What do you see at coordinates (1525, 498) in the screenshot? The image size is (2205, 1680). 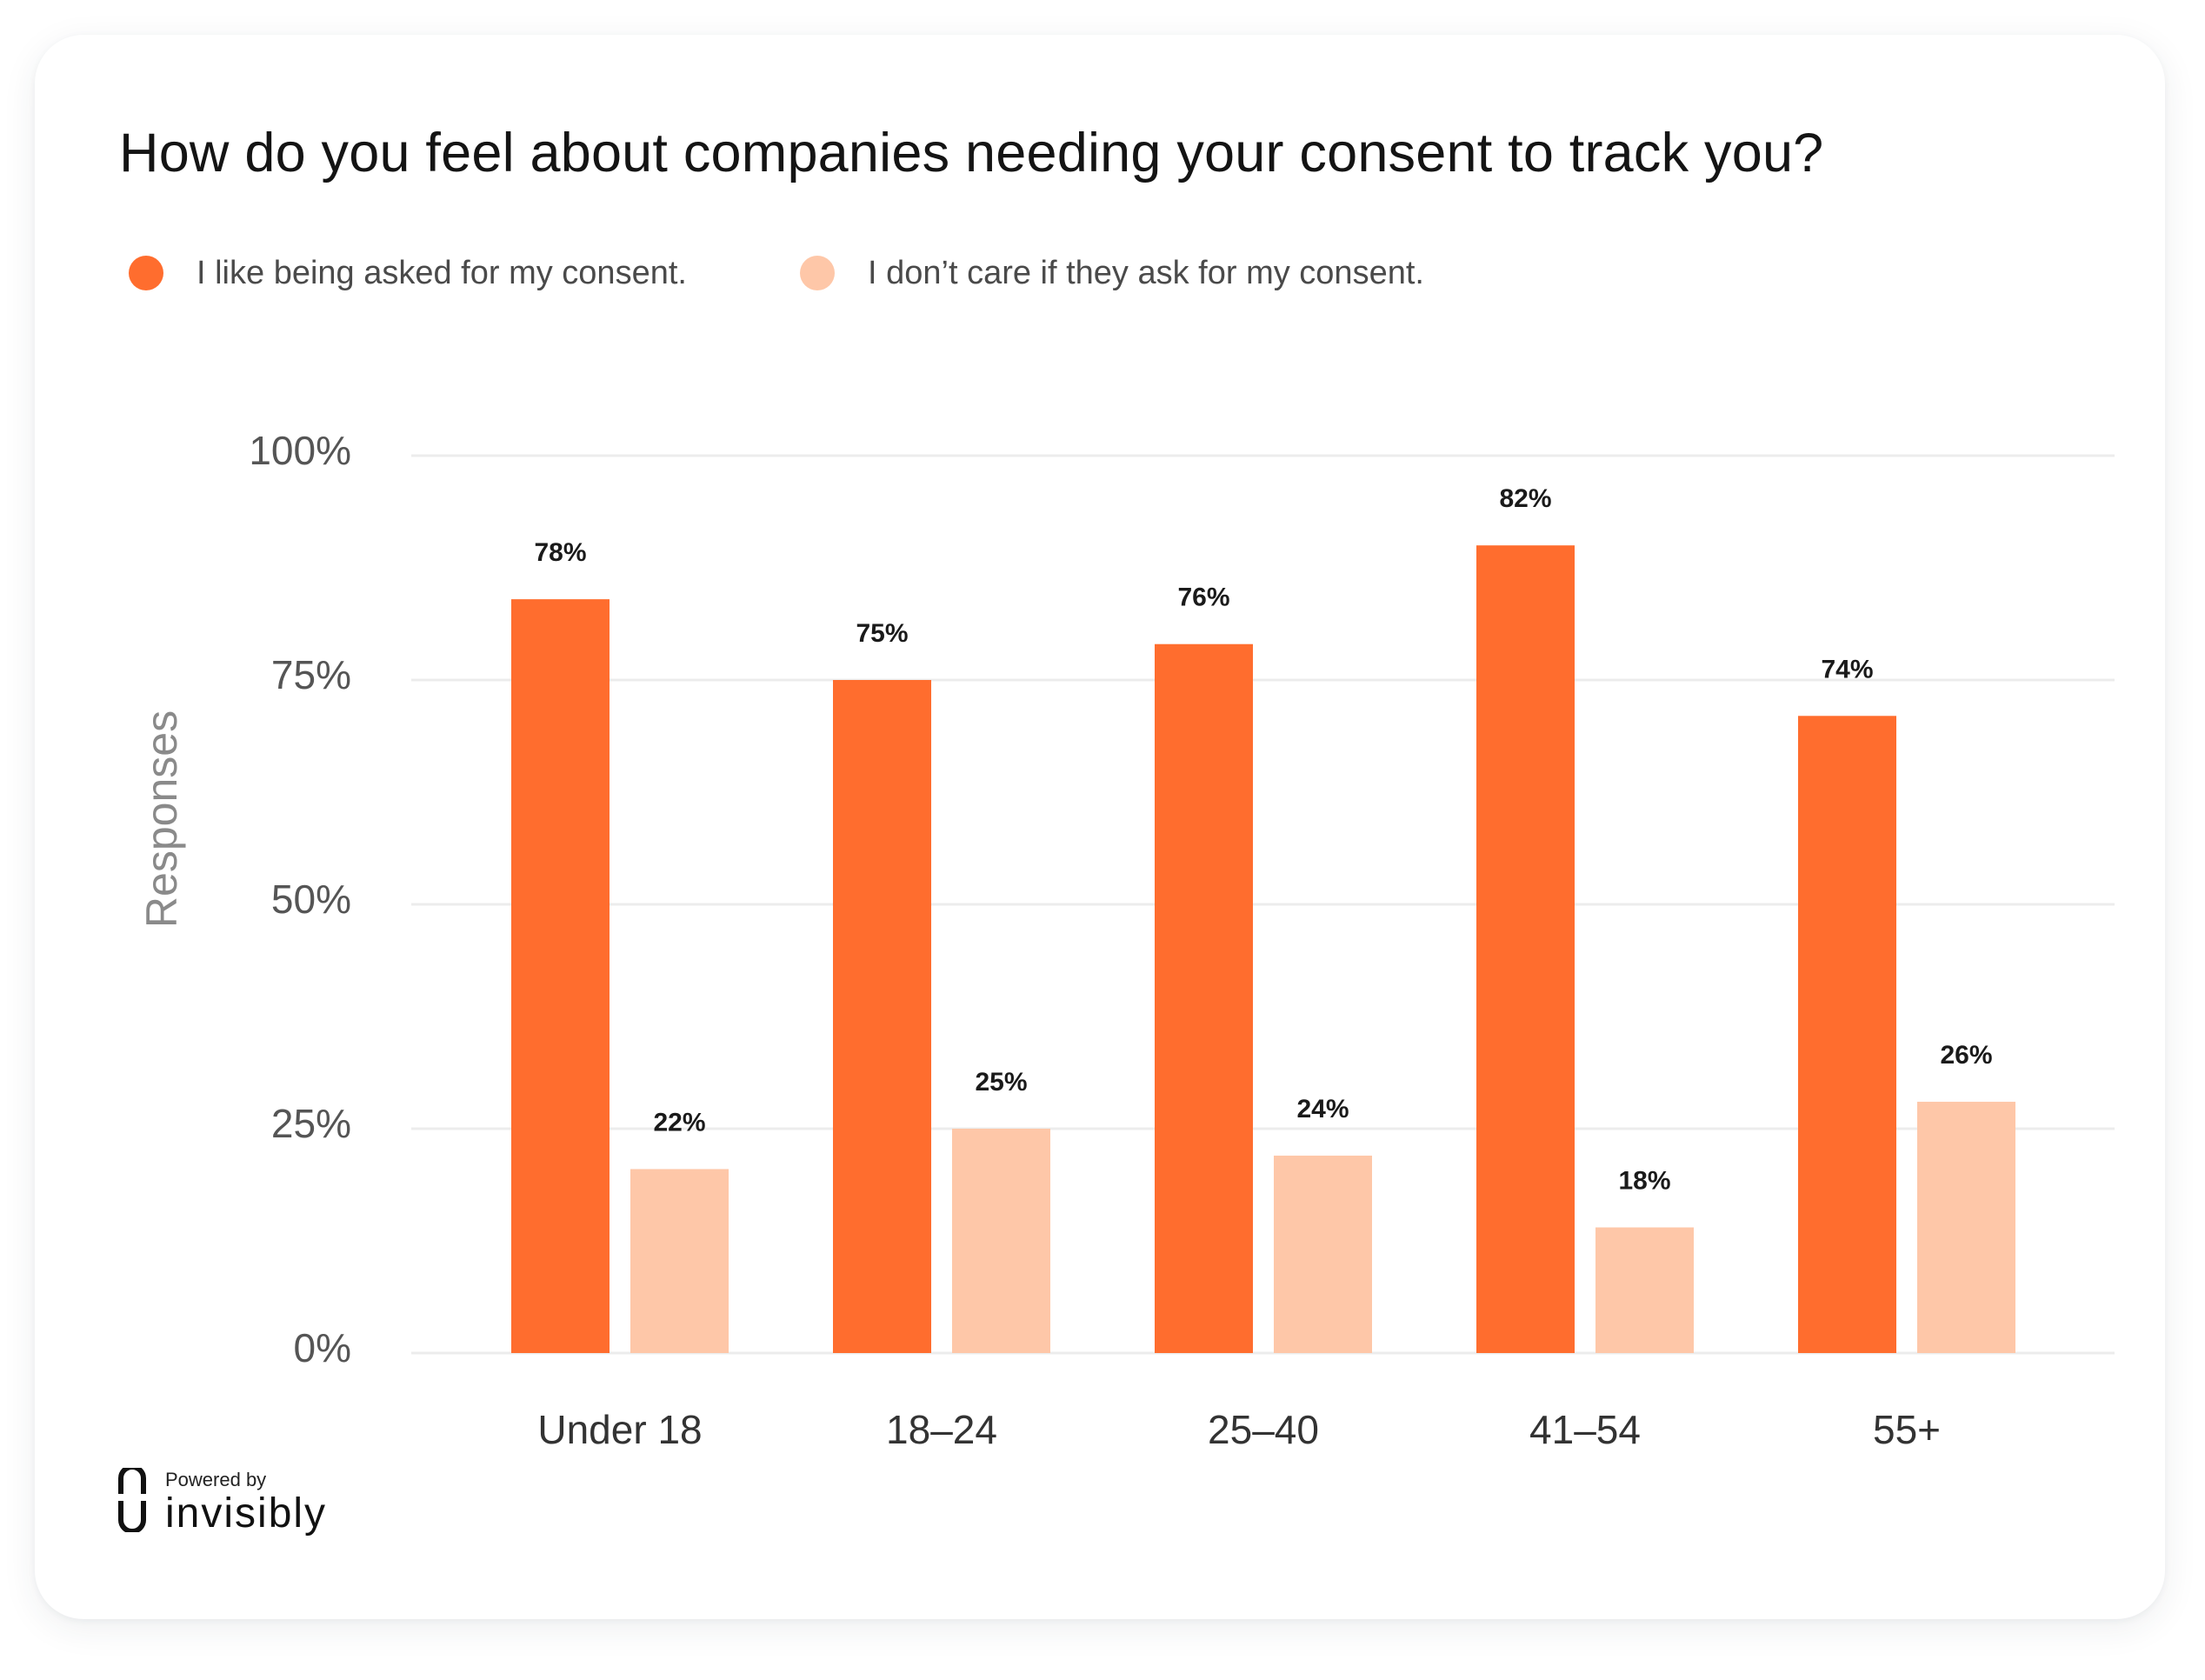 I see `data-label: 82%` at bounding box center [1525, 498].